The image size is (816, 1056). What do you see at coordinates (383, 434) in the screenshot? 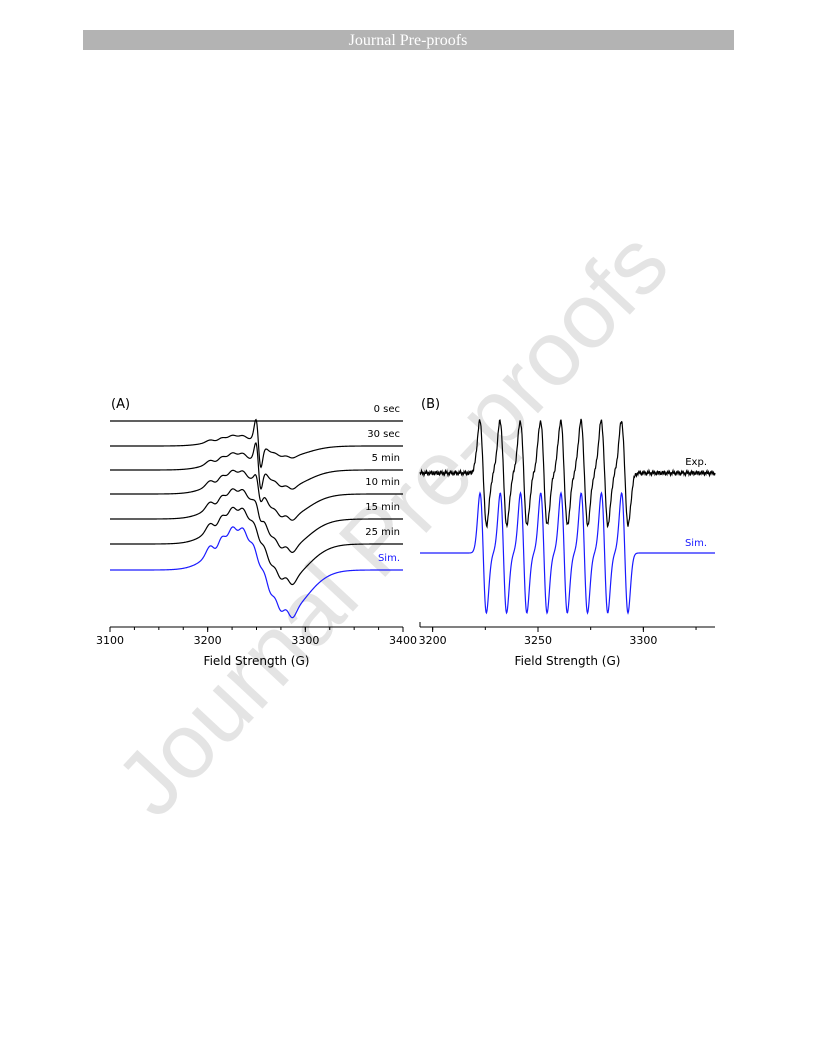
I see `trace-label: 30 sec` at bounding box center [383, 434].